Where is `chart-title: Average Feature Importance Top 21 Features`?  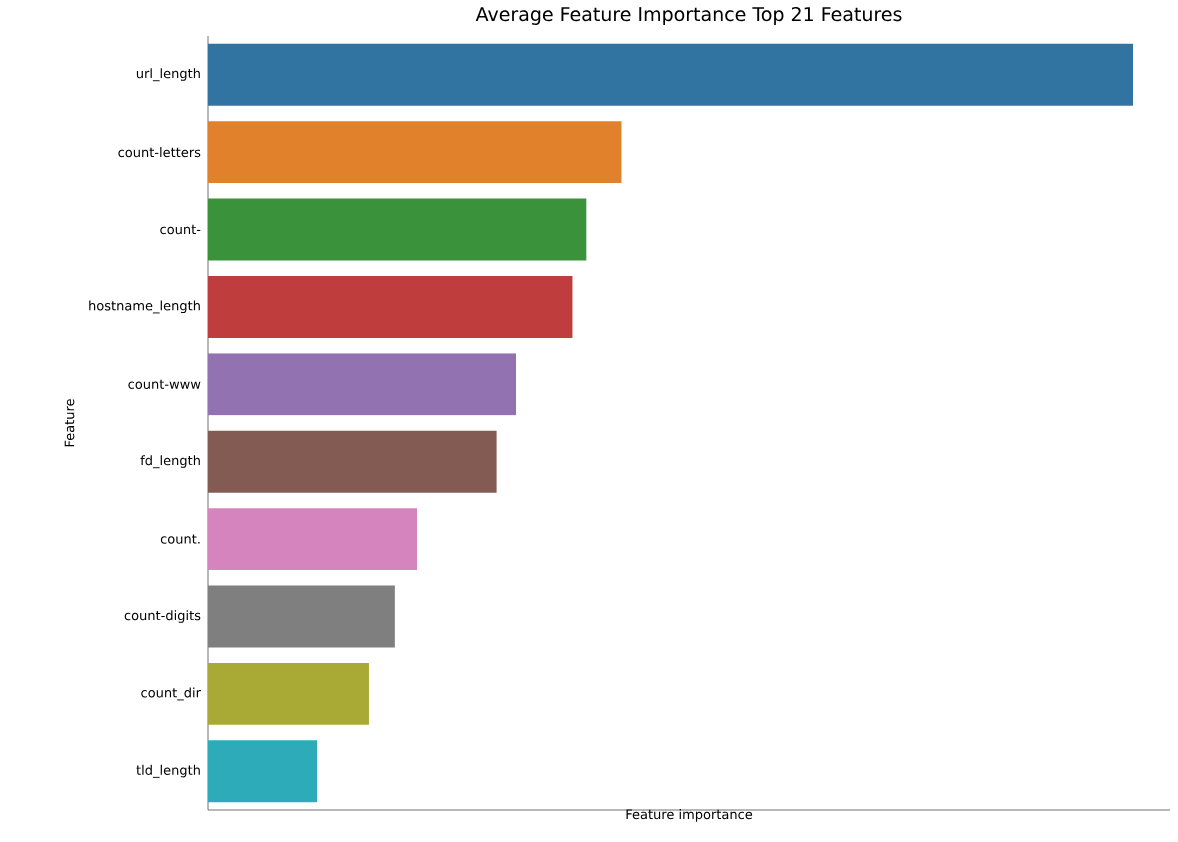
chart-title: Average Feature Importance Top 21 Features is located at coordinates (688, 15).